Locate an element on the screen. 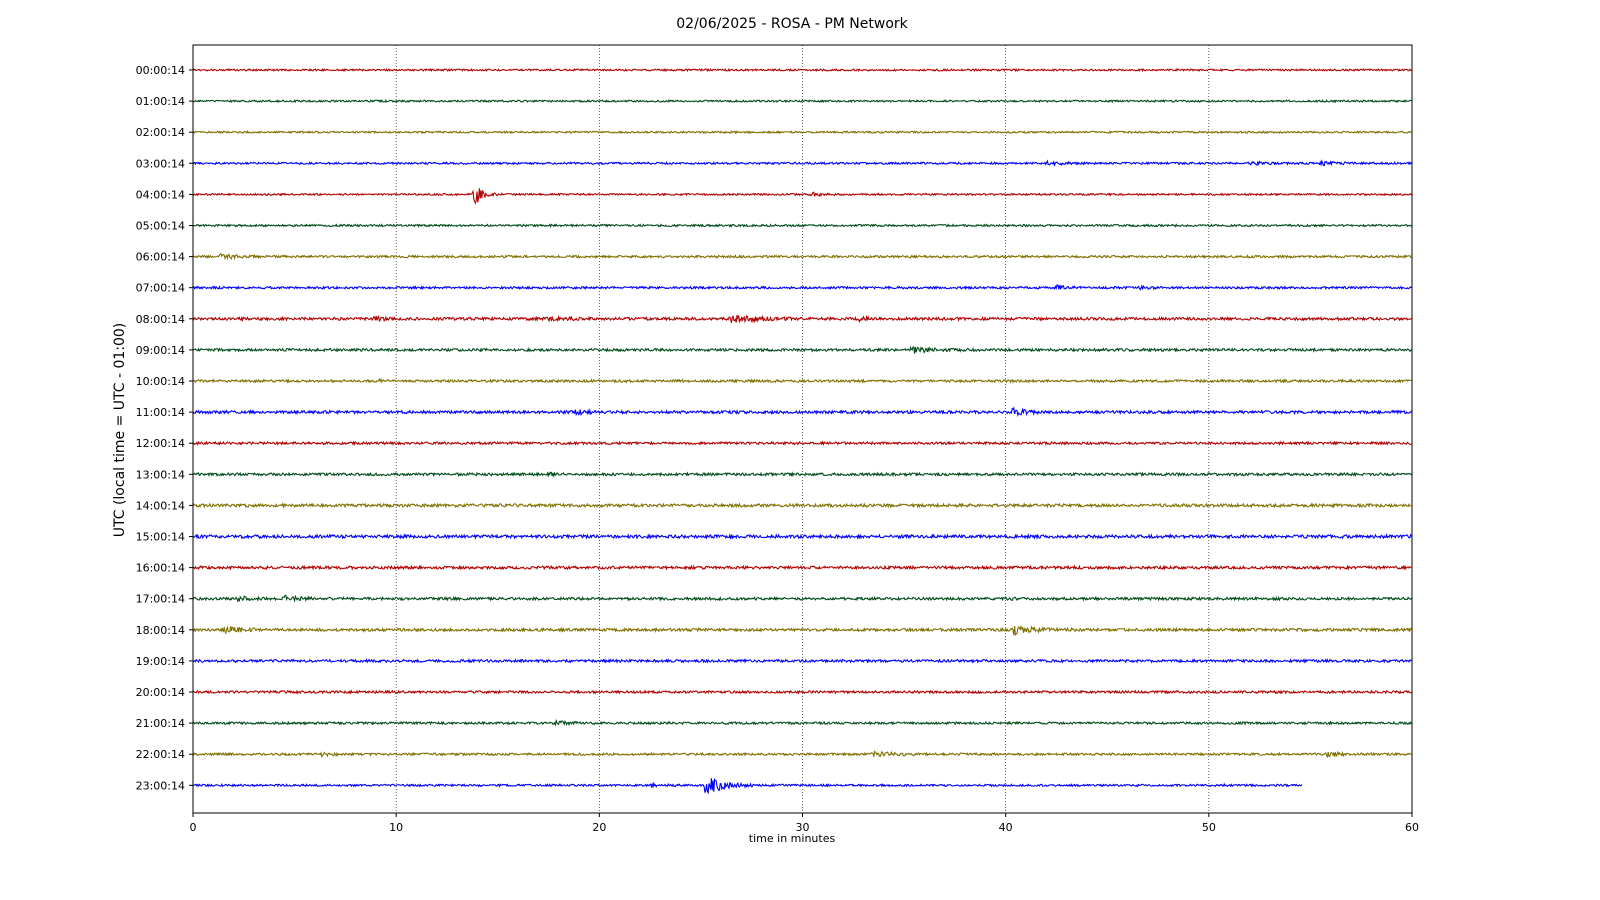 This screenshot has width=1600, height=900. x-axis-label: time in minutes is located at coordinates (792, 838).